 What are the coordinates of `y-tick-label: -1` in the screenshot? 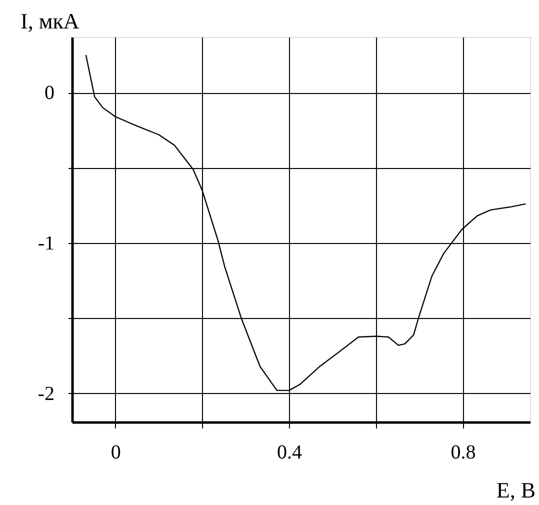 It's located at (46, 243).